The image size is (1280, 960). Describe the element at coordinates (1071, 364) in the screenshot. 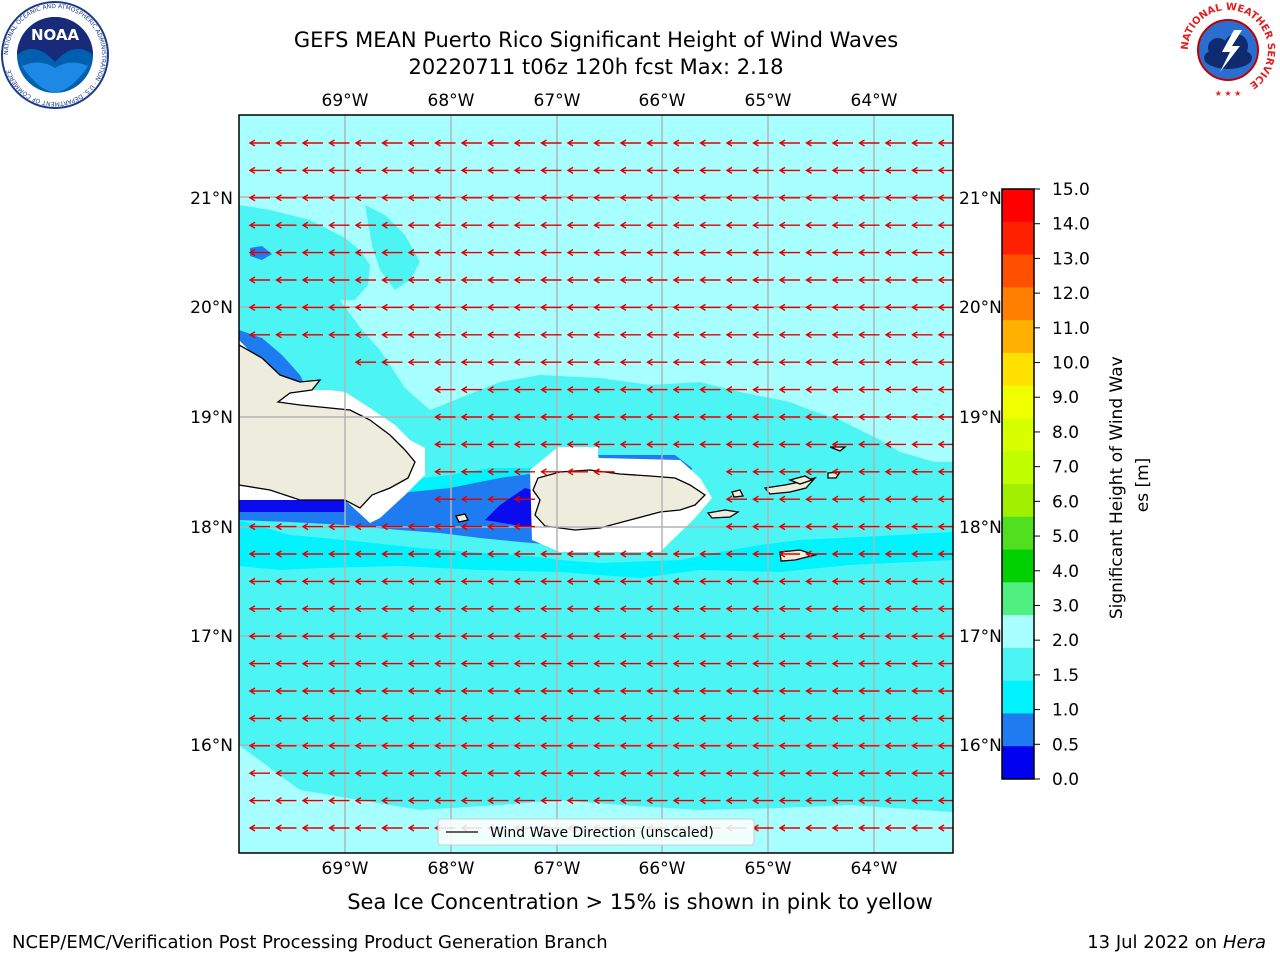

I see `colorbar-tick-label: 10.0` at that location.